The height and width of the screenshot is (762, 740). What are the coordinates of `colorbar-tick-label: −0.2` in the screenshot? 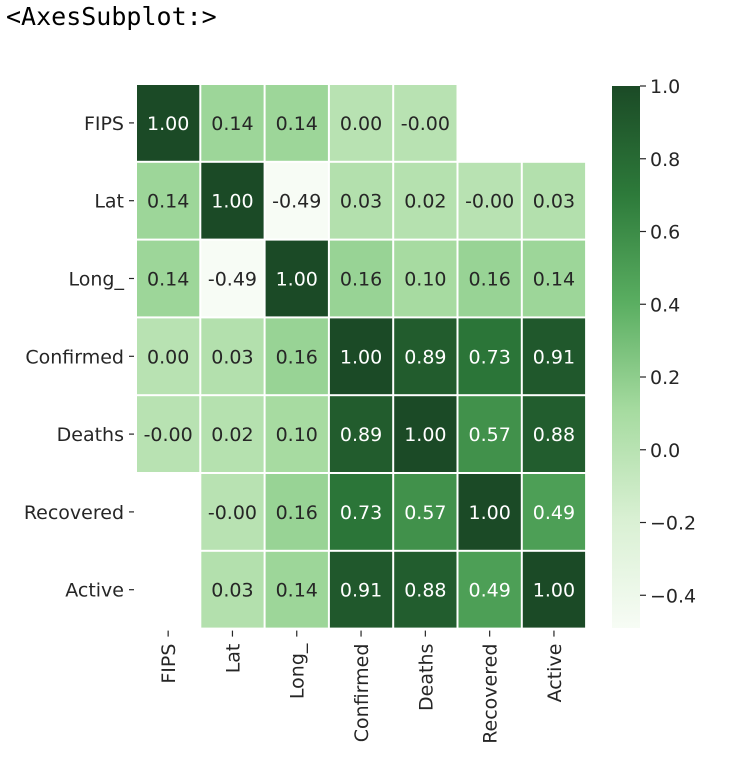 It's located at (673, 524).